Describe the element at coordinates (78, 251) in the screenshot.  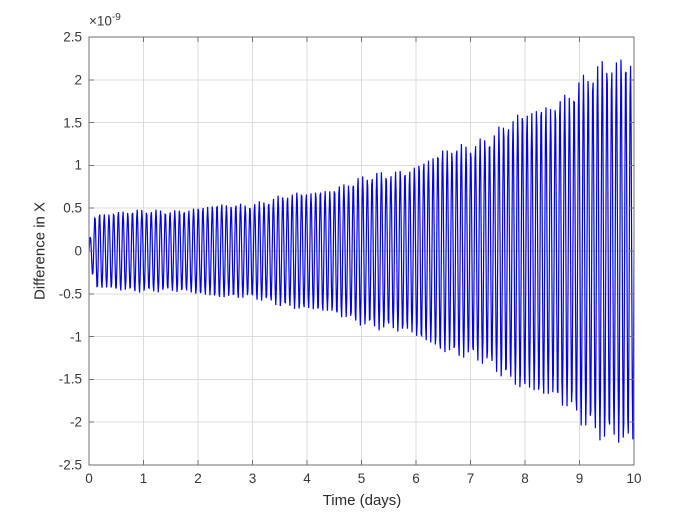
I see `y-tick-label: 0` at that location.